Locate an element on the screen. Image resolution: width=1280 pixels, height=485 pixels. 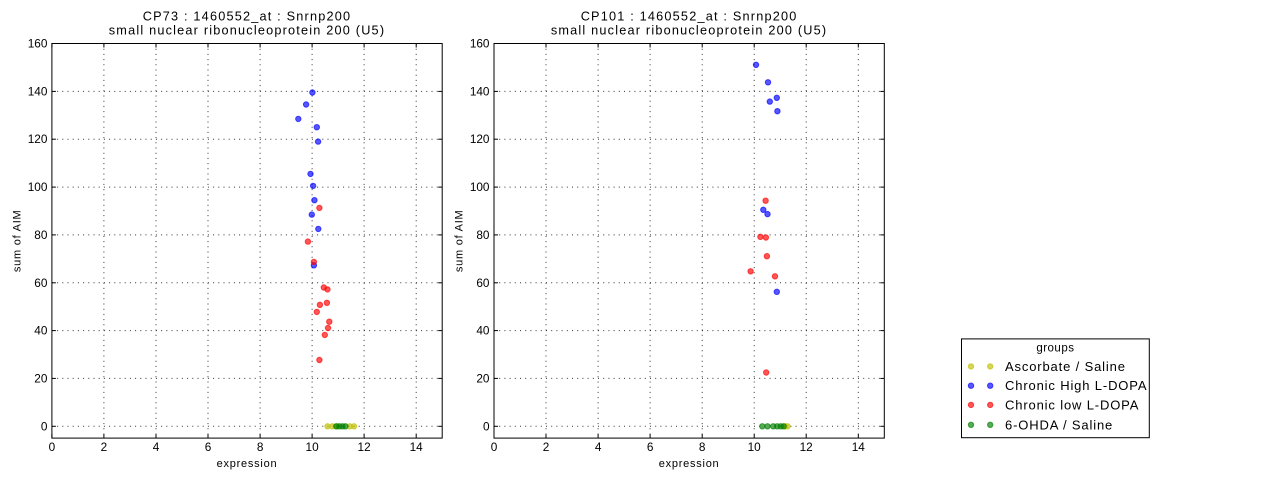
svg-text: CP101 : 1460552_at : Snrnp200 is located at coordinates (689, 17).